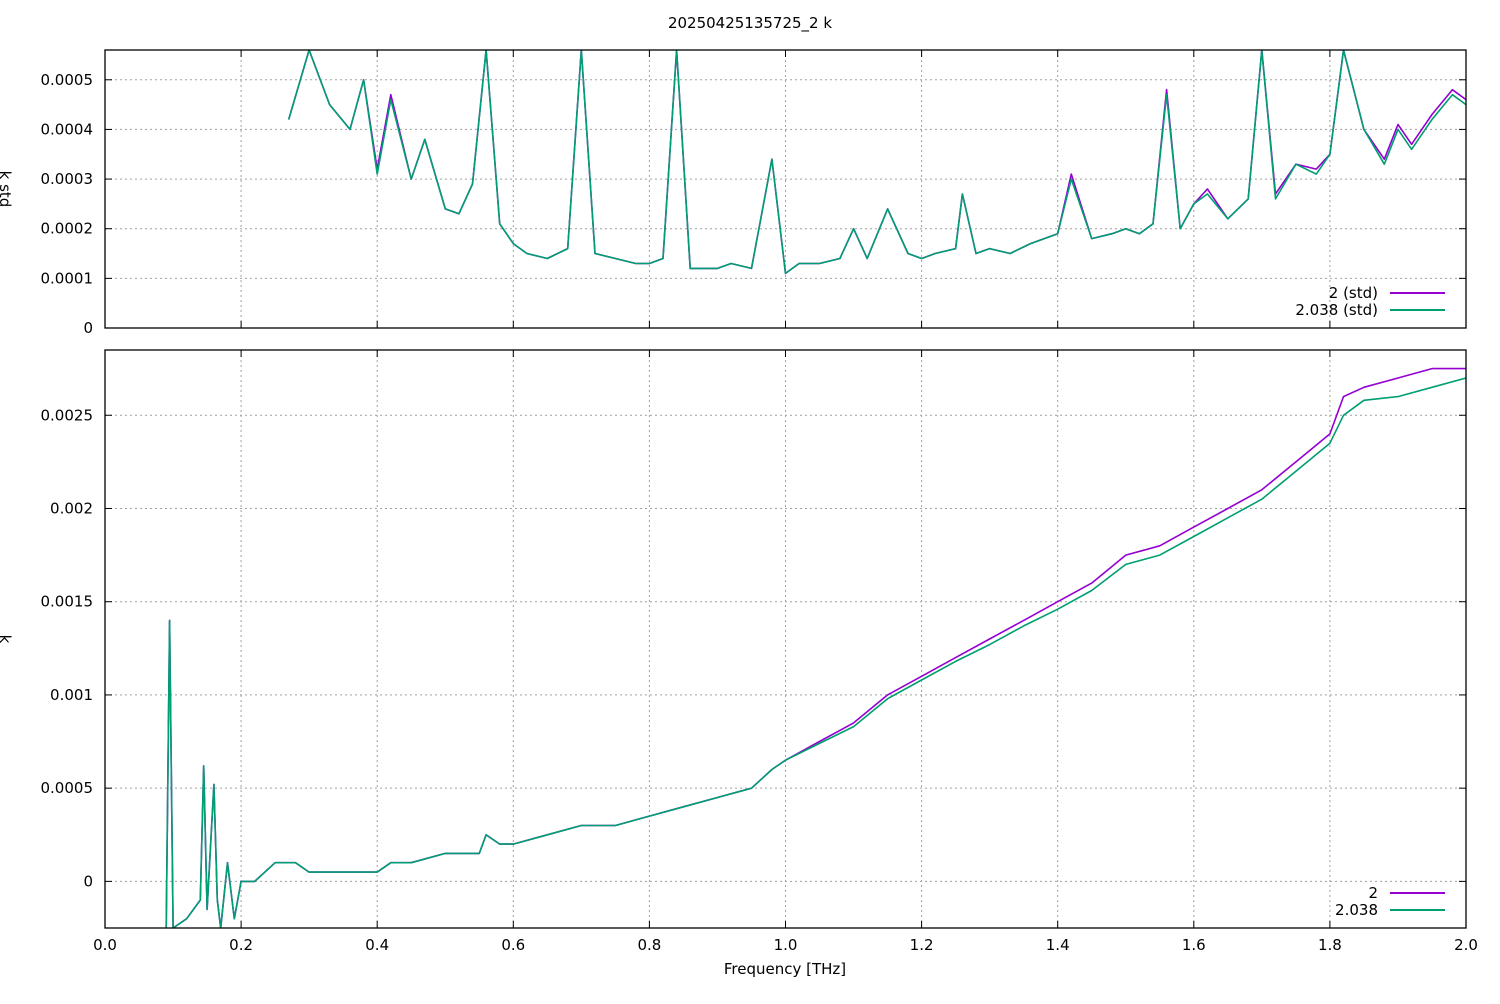 The image size is (1500, 1004). What do you see at coordinates (67, 415) in the screenshot?
I see `y-tick-label: 0.0025` at bounding box center [67, 415].